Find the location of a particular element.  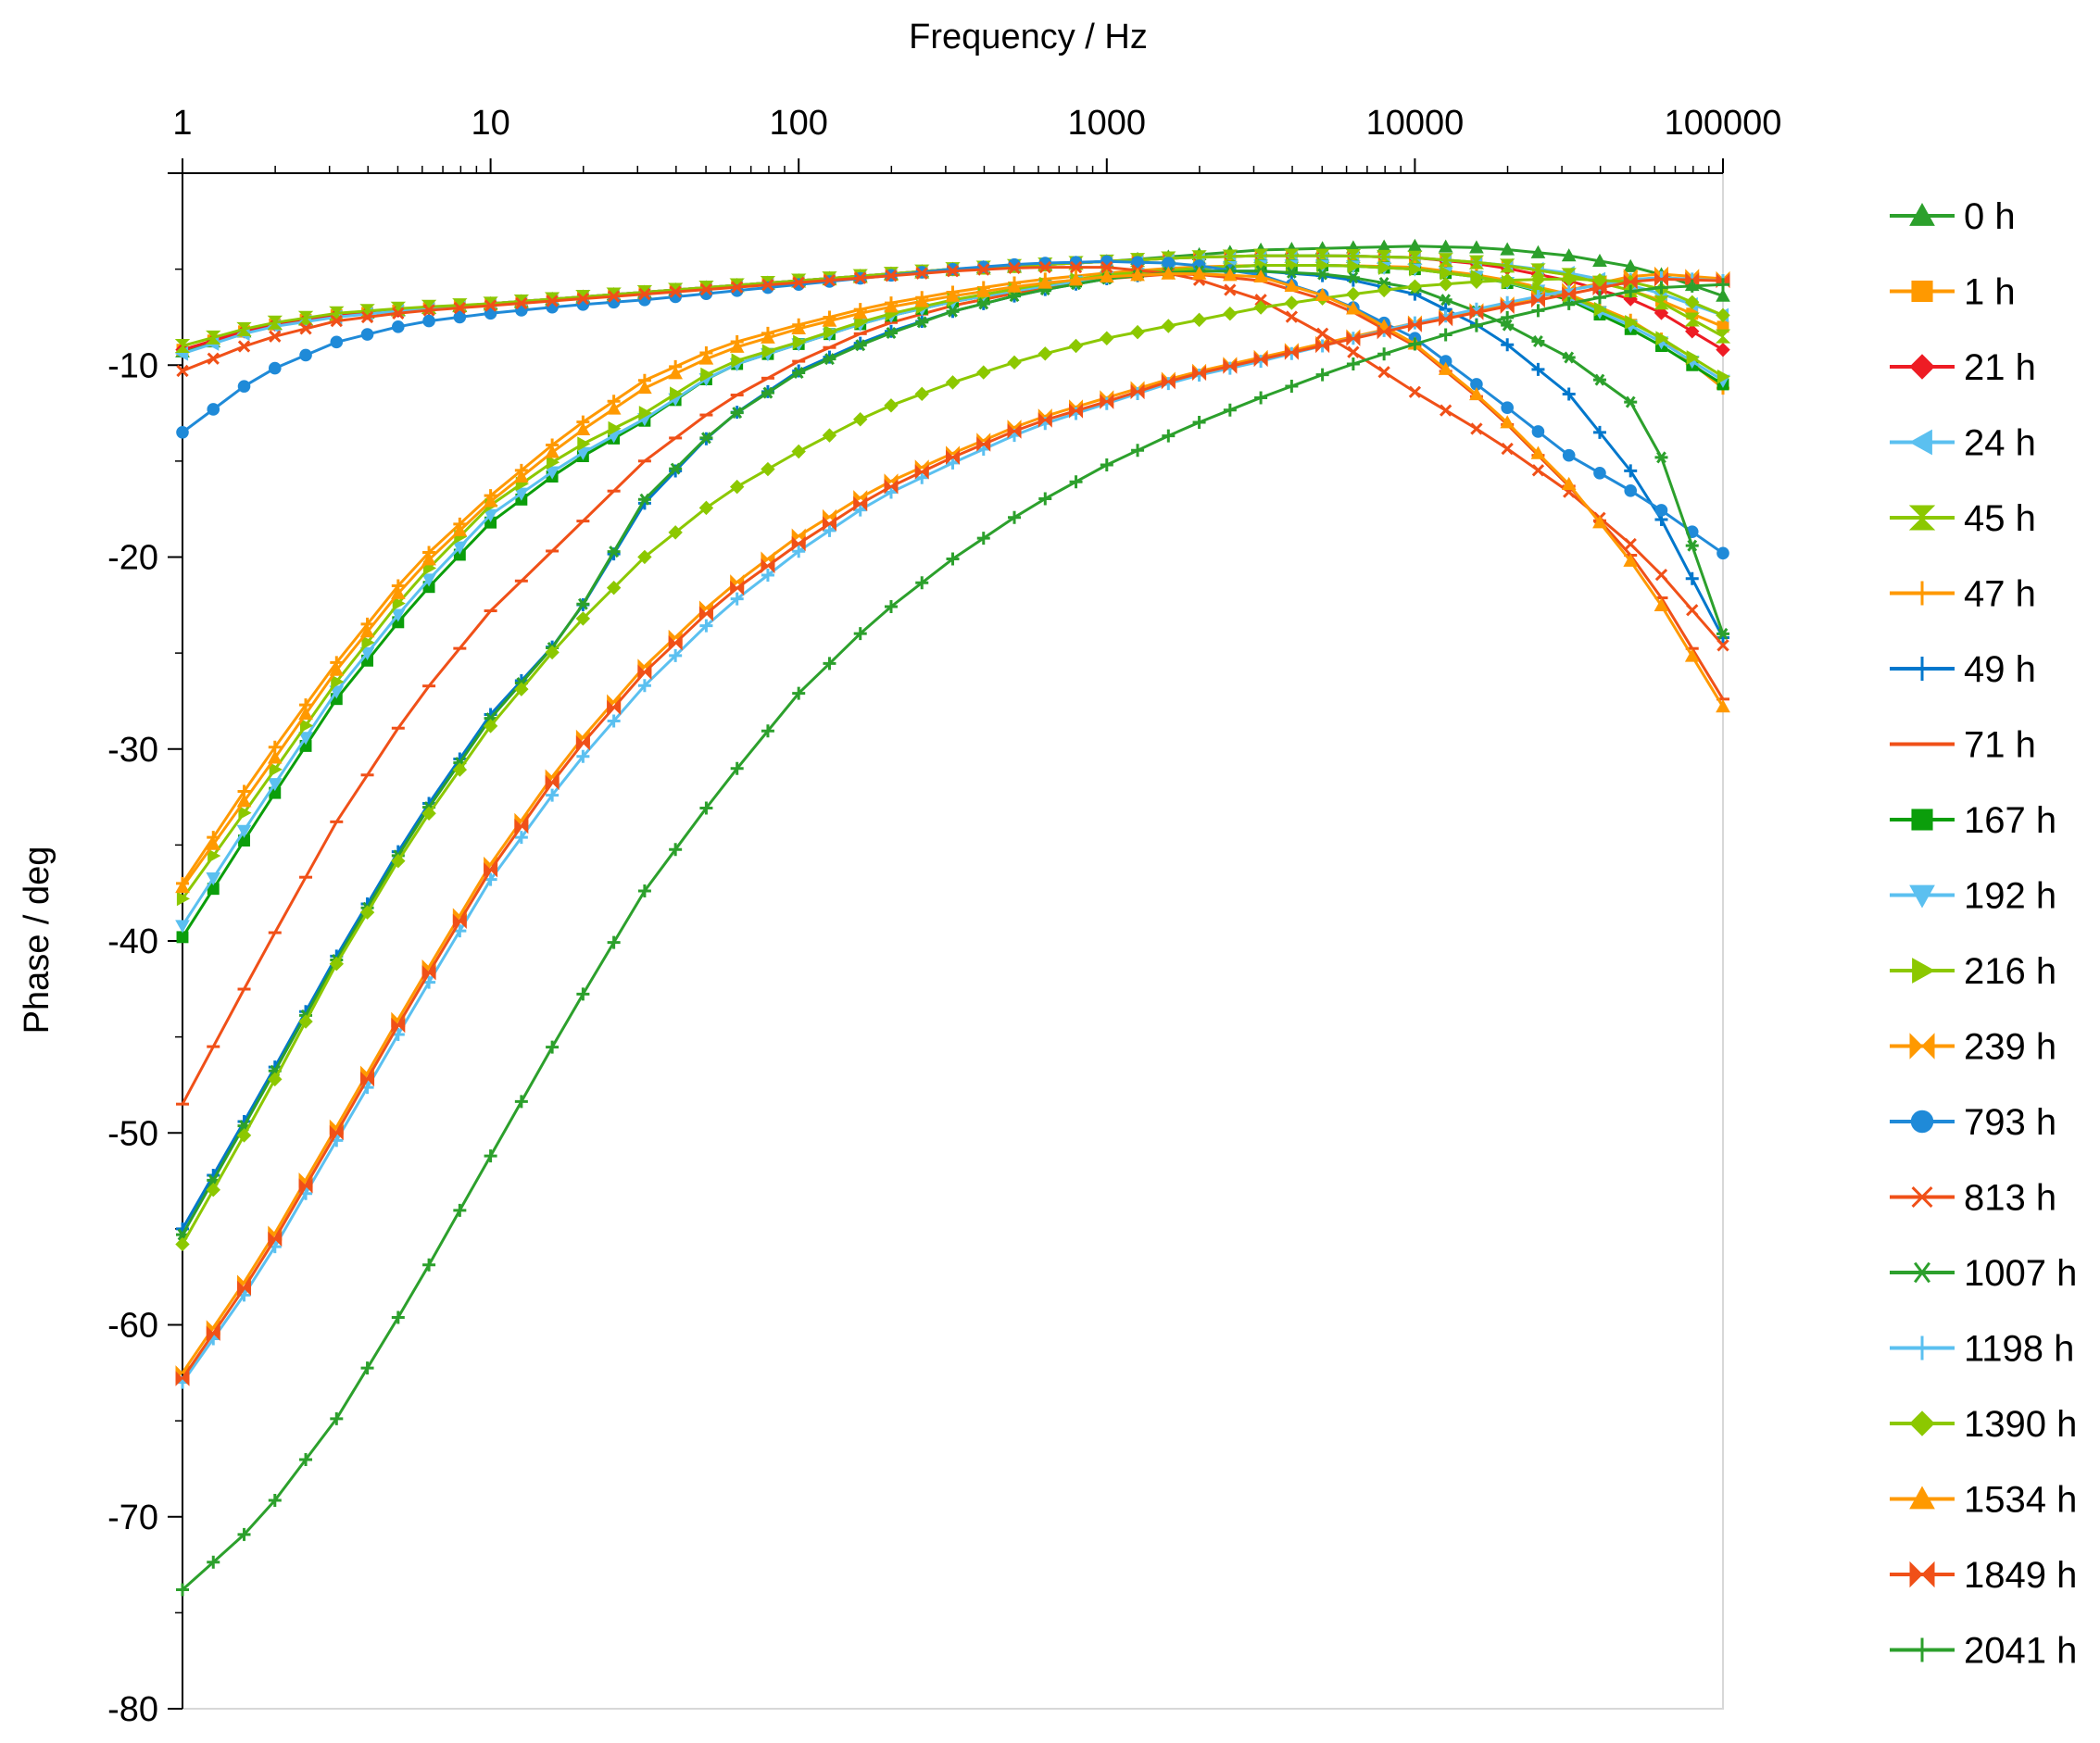

x-tick-label: 100000 is located at coordinates (1724, 124).